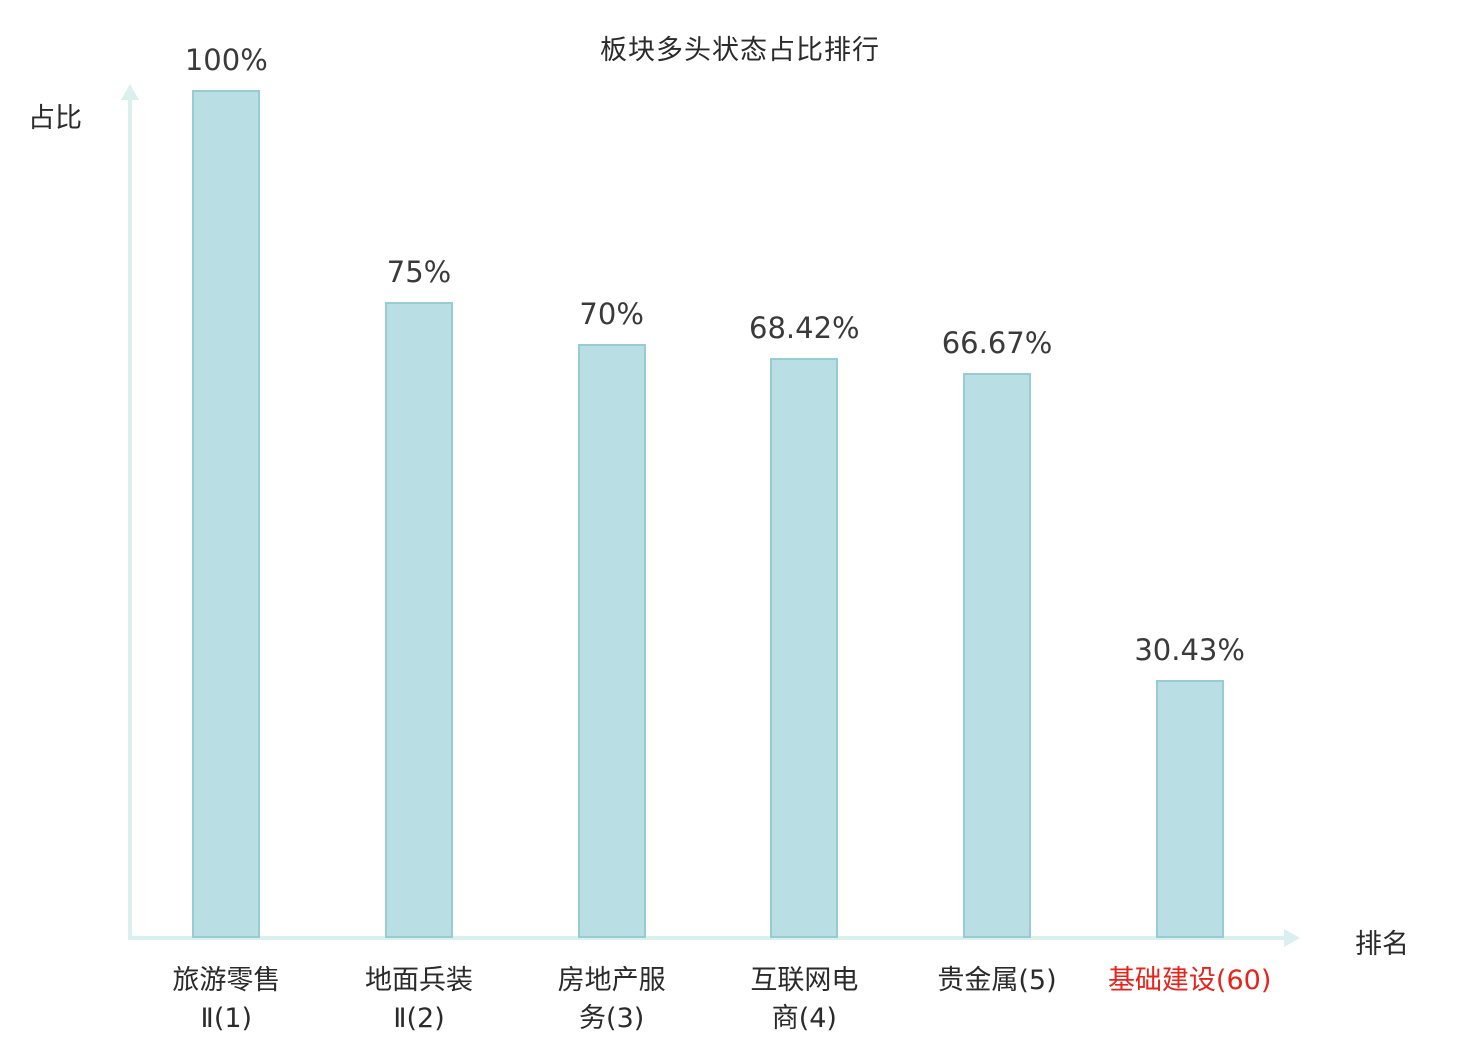 The width and height of the screenshot is (1480, 1040). What do you see at coordinates (130, 519) in the screenshot?
I see `y-axis` at bounding box center [130, 519].